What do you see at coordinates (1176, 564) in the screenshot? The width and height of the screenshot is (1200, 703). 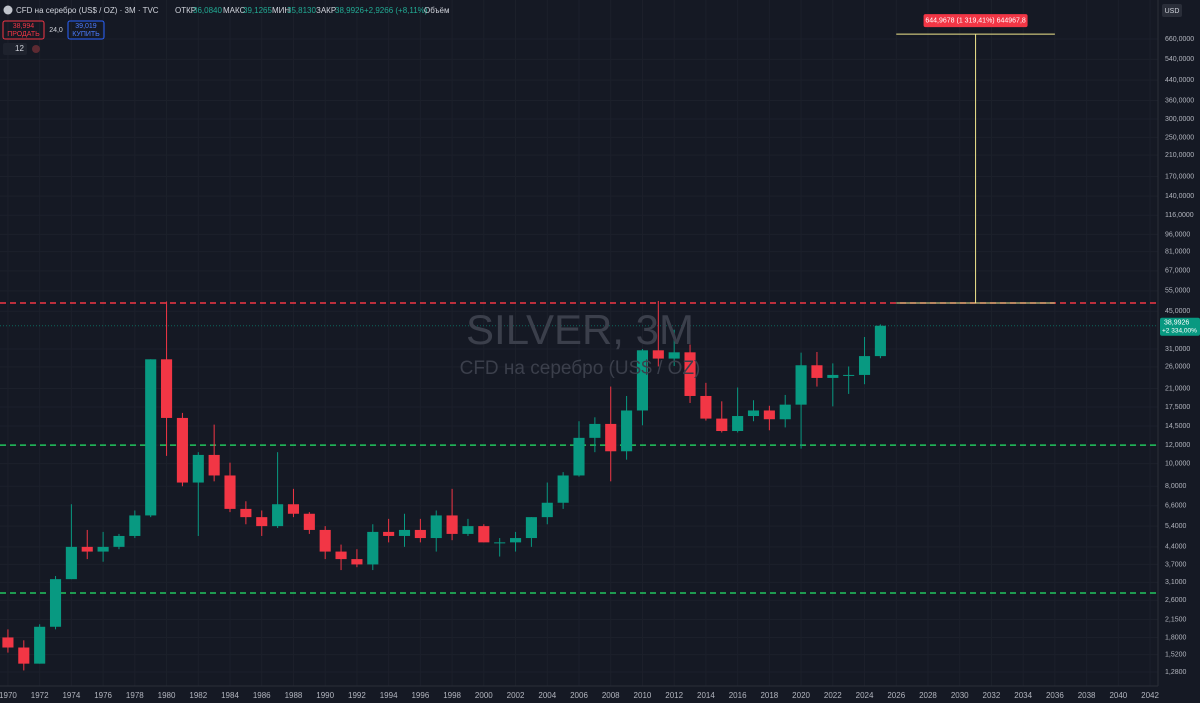 I see `y-tick-label: 3,7000` at bounding box center [1176, 564].